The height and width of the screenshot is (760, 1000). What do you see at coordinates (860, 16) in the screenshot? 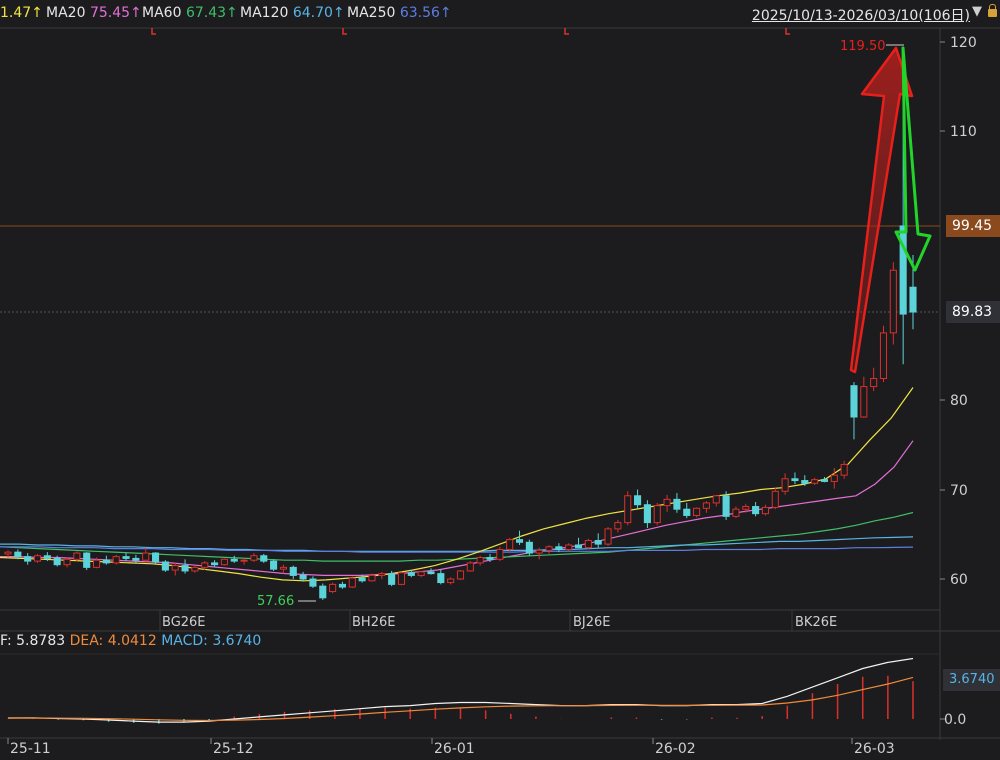
I see `date-range-selector: 2025/10/13-2026/03/10(106日)` at bounding box center [860, 16].